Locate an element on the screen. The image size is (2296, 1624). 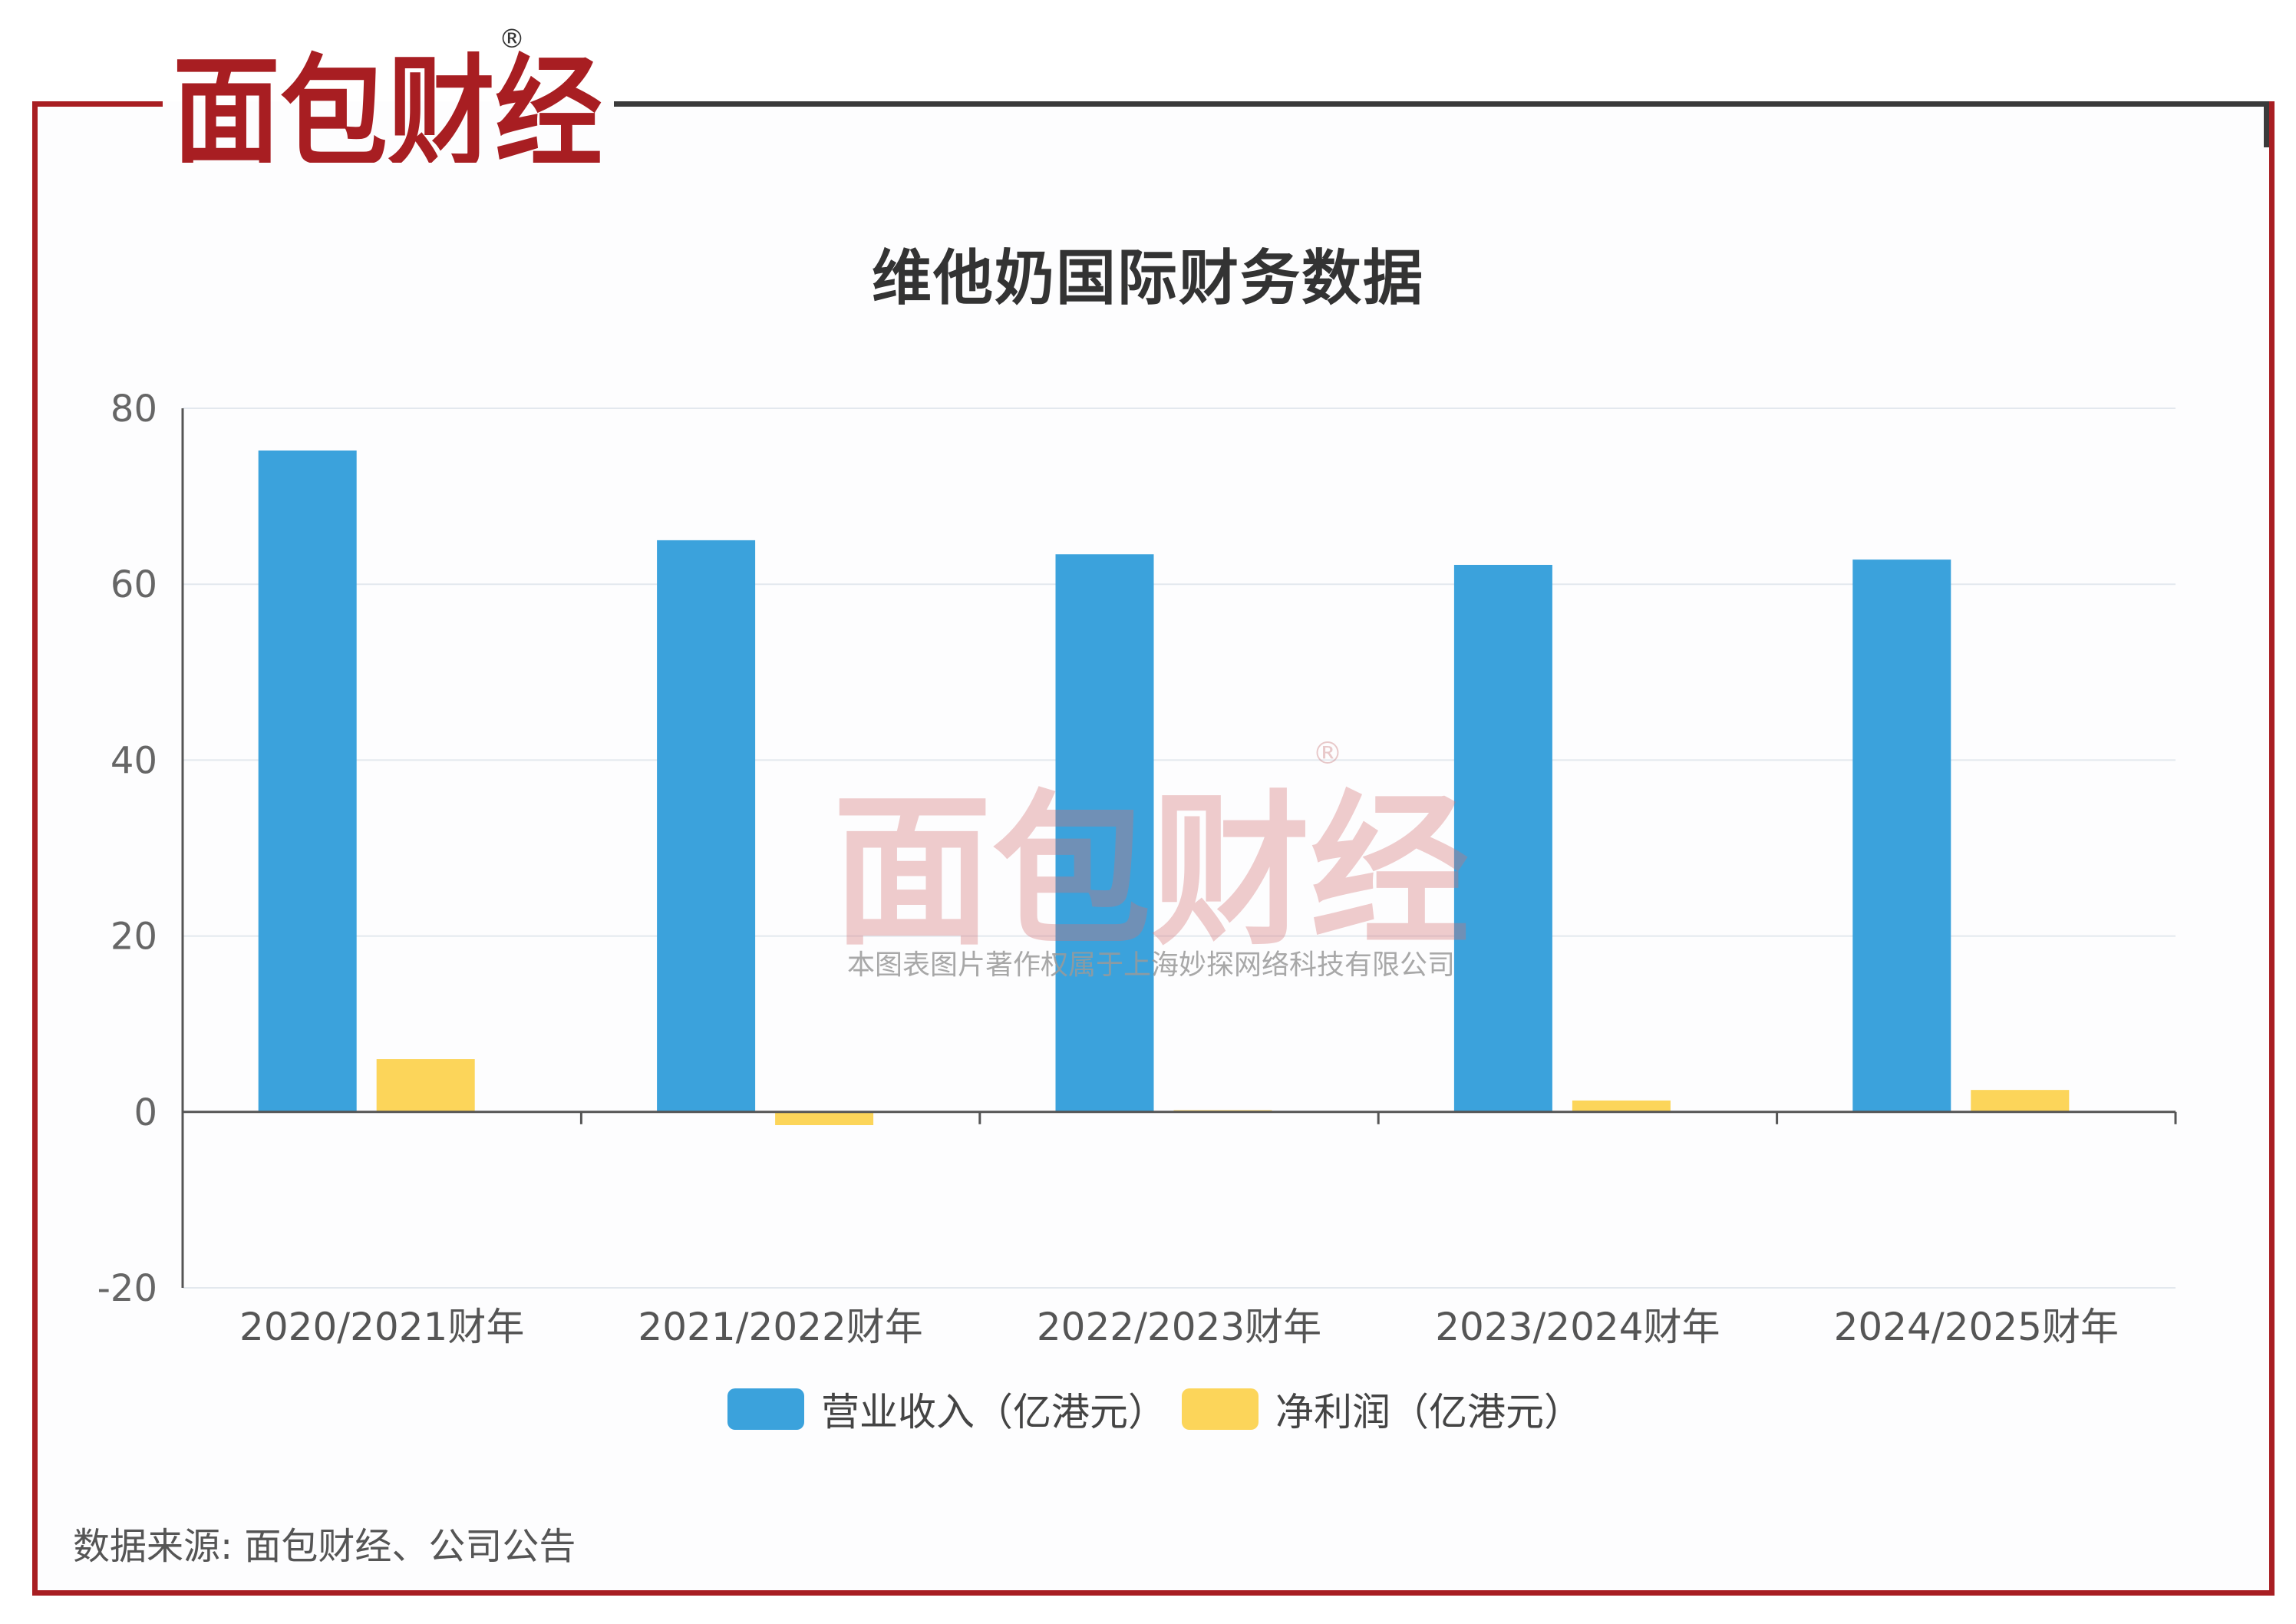
watermark-logo: ® 面包财经 is located at coordinates (1151, 852).